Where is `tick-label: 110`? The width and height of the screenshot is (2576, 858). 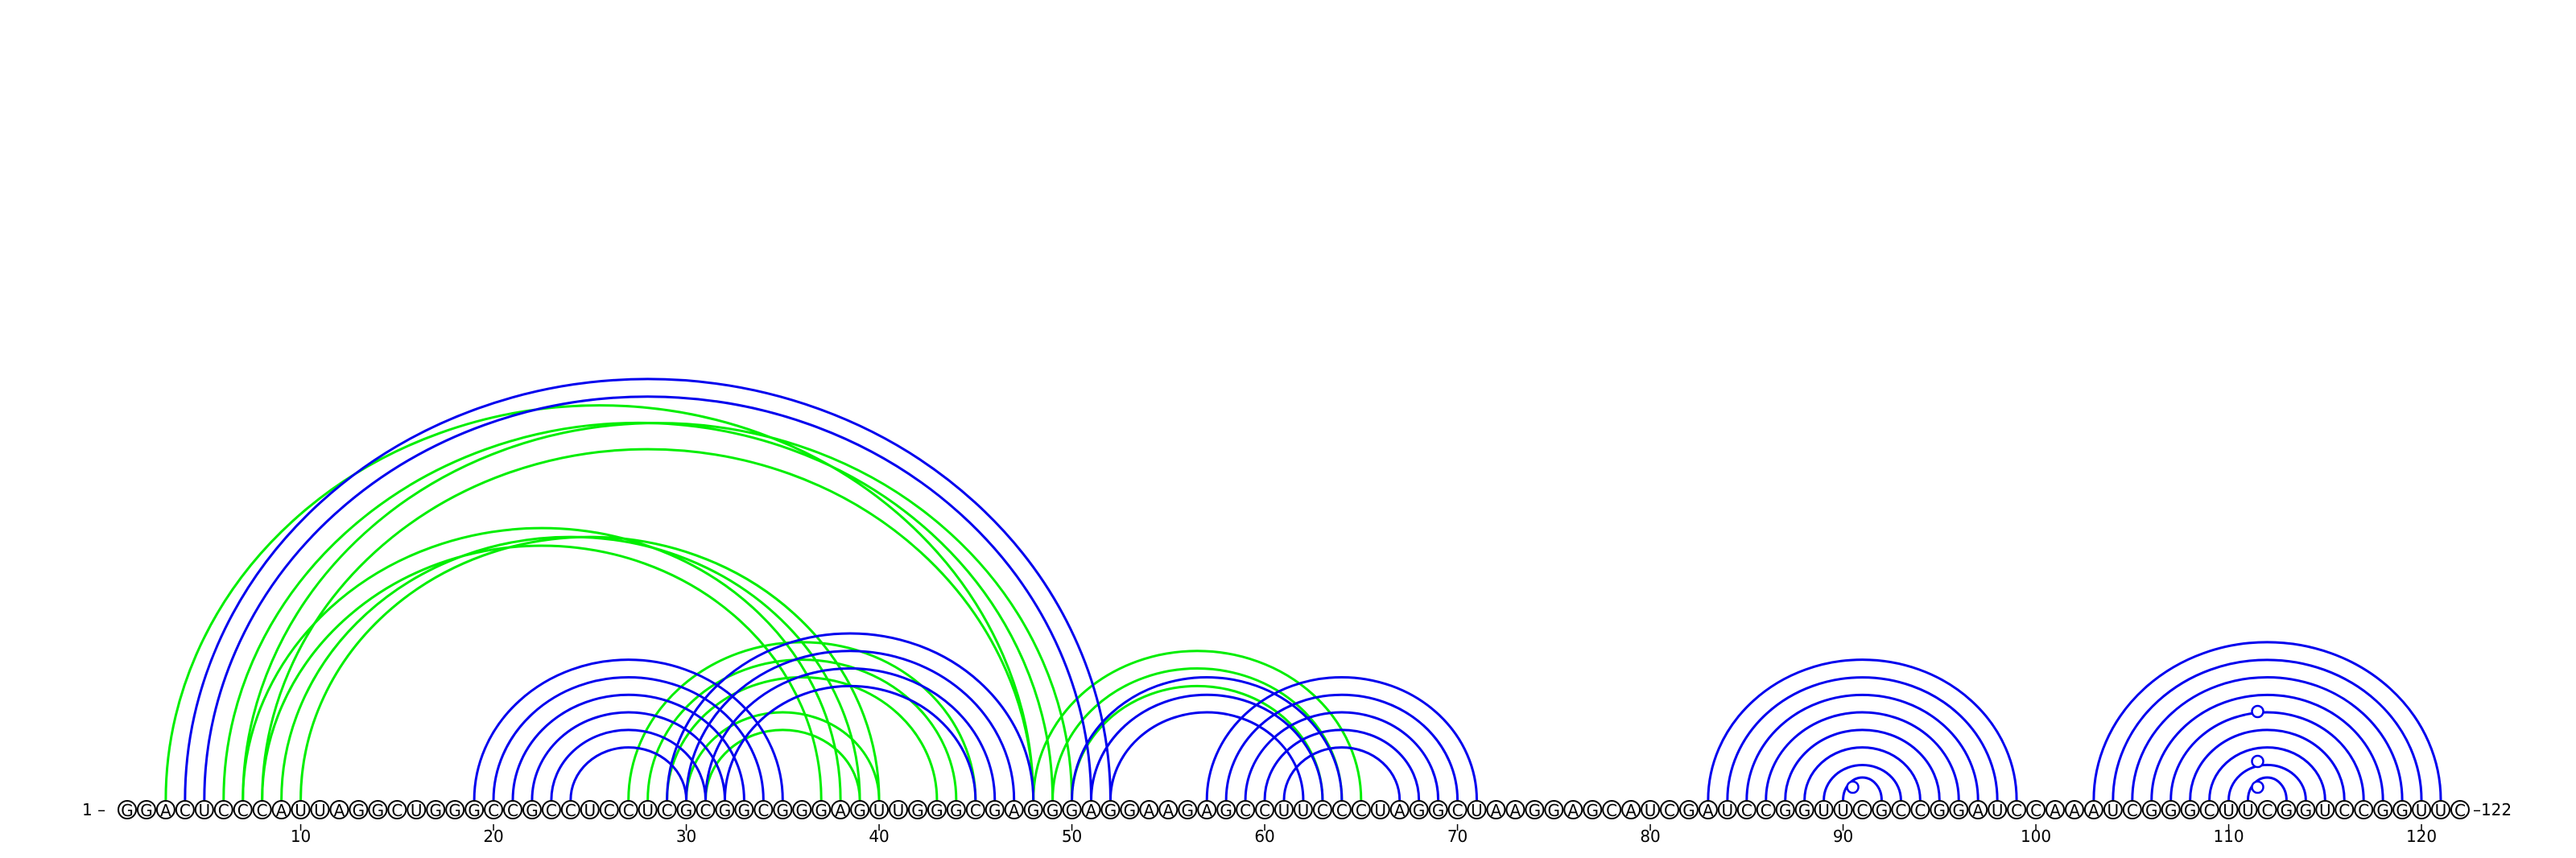 tick-label: 110 is located at coordinates (2228, 836).